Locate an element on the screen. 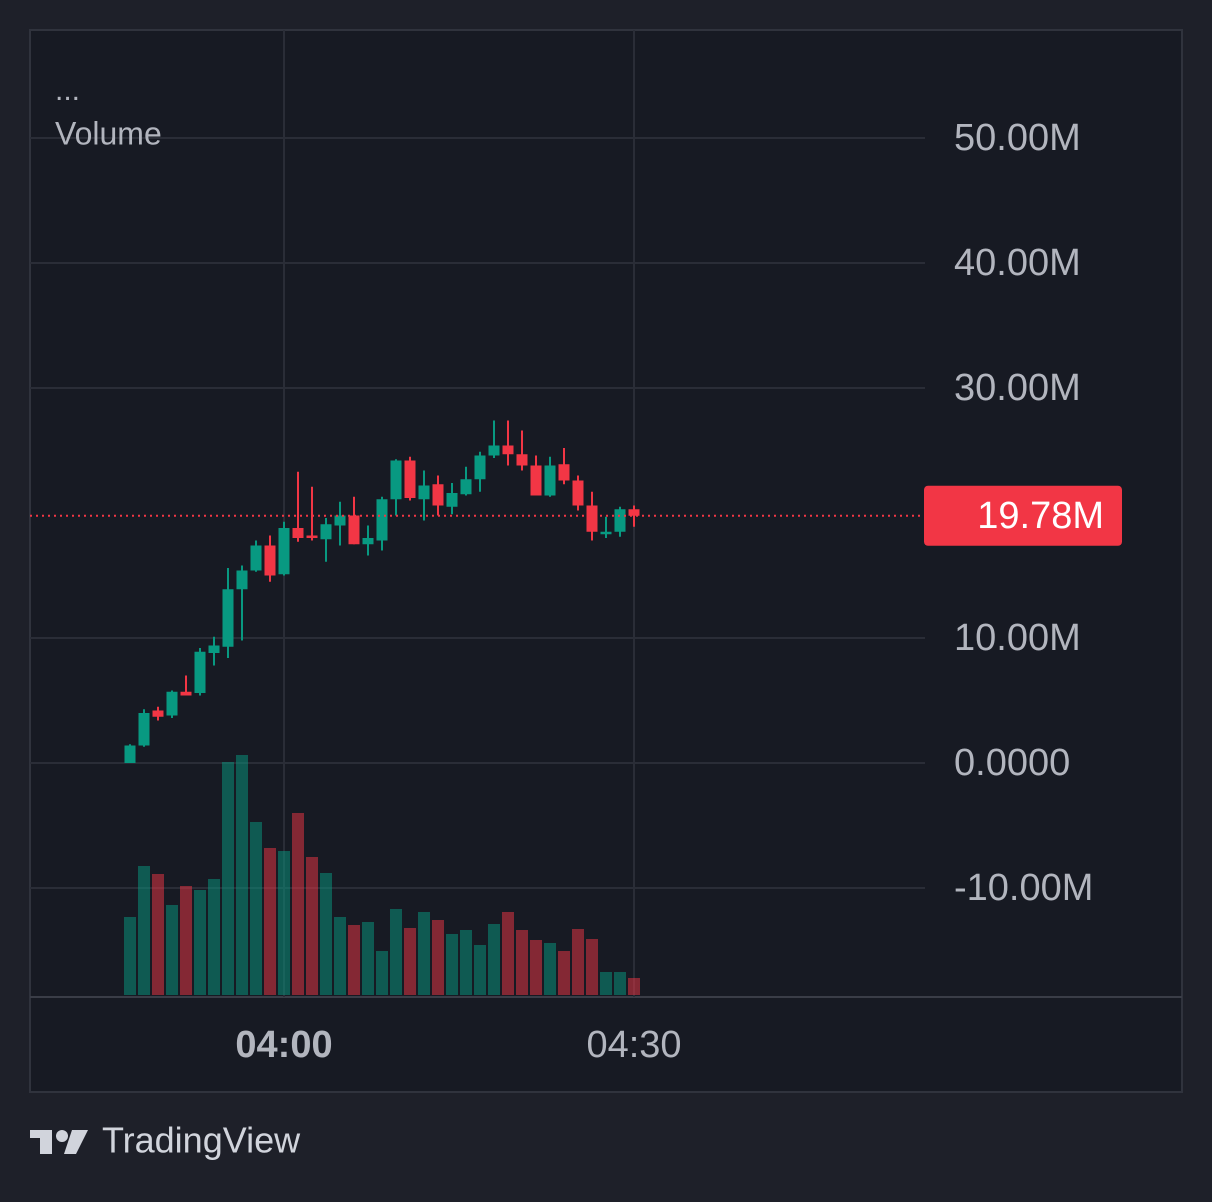  brand-logo is located at coordinates (59, 1142).